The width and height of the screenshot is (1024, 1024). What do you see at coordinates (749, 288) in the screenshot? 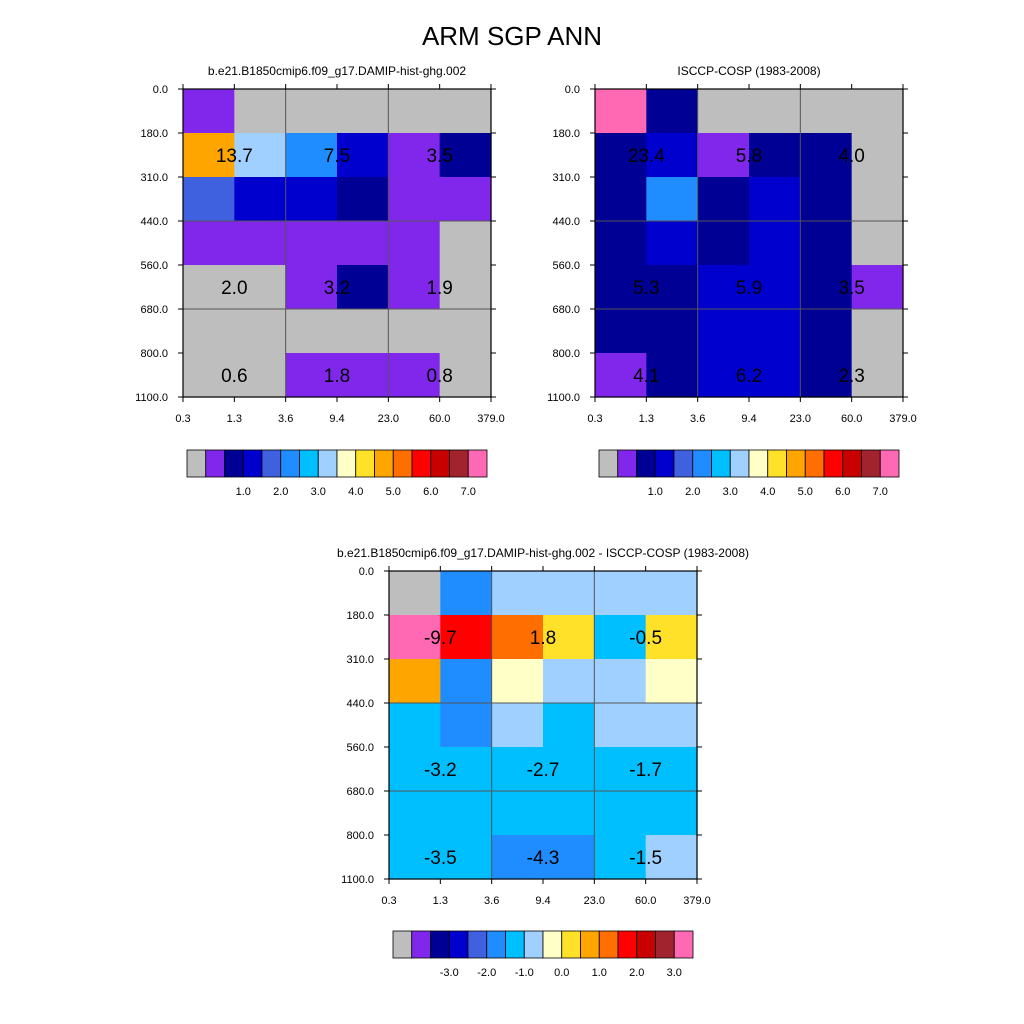
I see `data-label: 5.9` at bounding box center [749, 288].